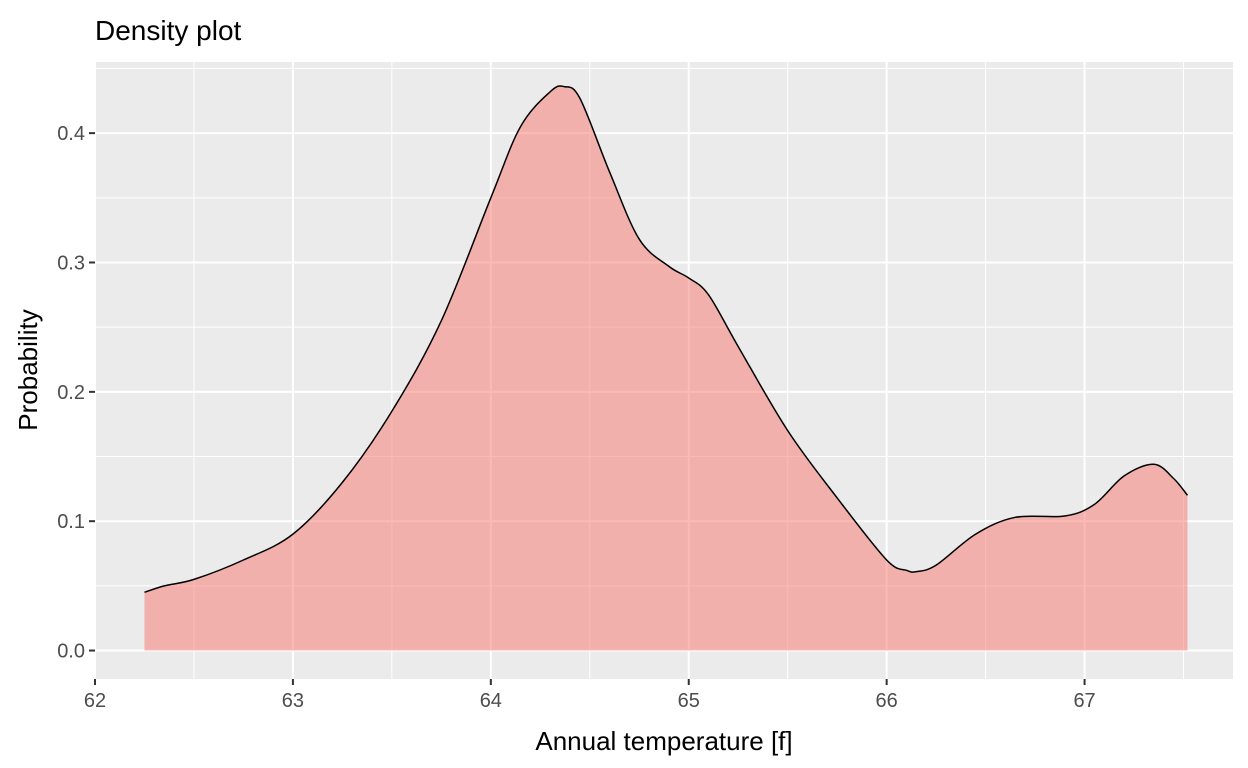 The height and width of the screenshot is (768, 1248). Describe the element at coordinates (71, 652) in the screenshot. I see `y-tick-label: 0.0` at that location.